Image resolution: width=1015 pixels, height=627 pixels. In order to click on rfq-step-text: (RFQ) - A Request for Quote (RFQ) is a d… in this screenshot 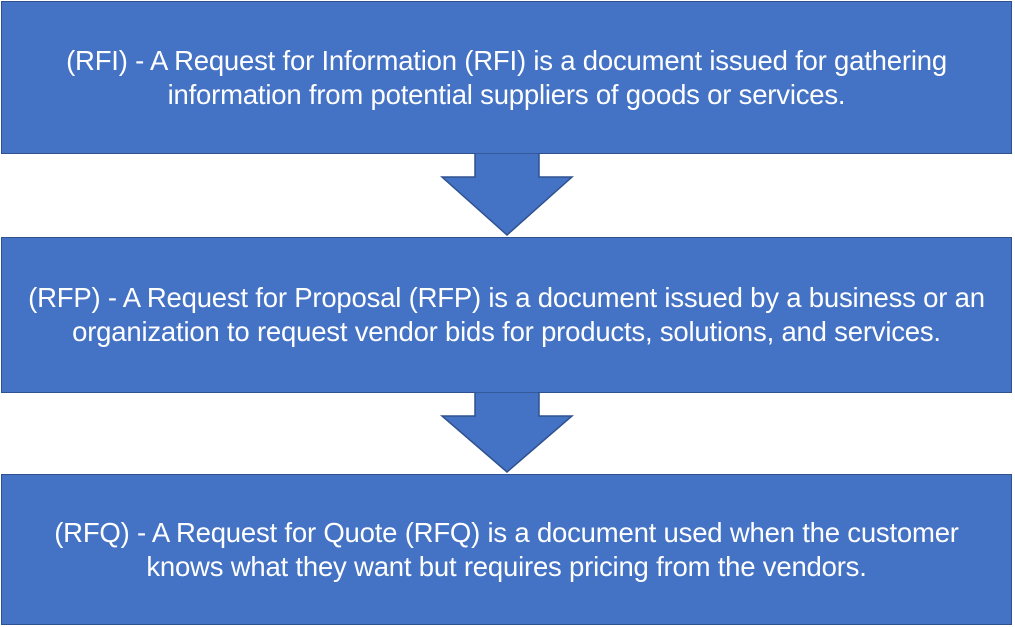, I will do `click(506, 549)`.